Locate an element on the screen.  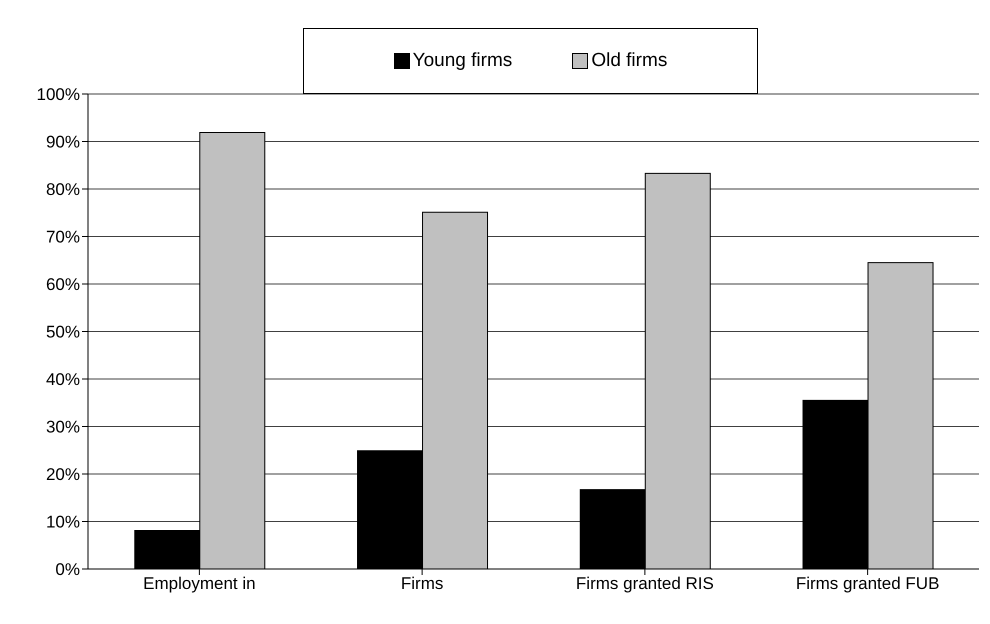
y-tick-label: 30% is located at coordinates (63, 427).